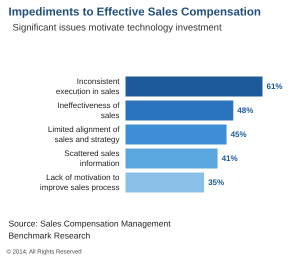 Image resolution: width=300 pixels, height=264 pixels. I want to click on y-tick-label: Scattered sales information, so click(92, 158).